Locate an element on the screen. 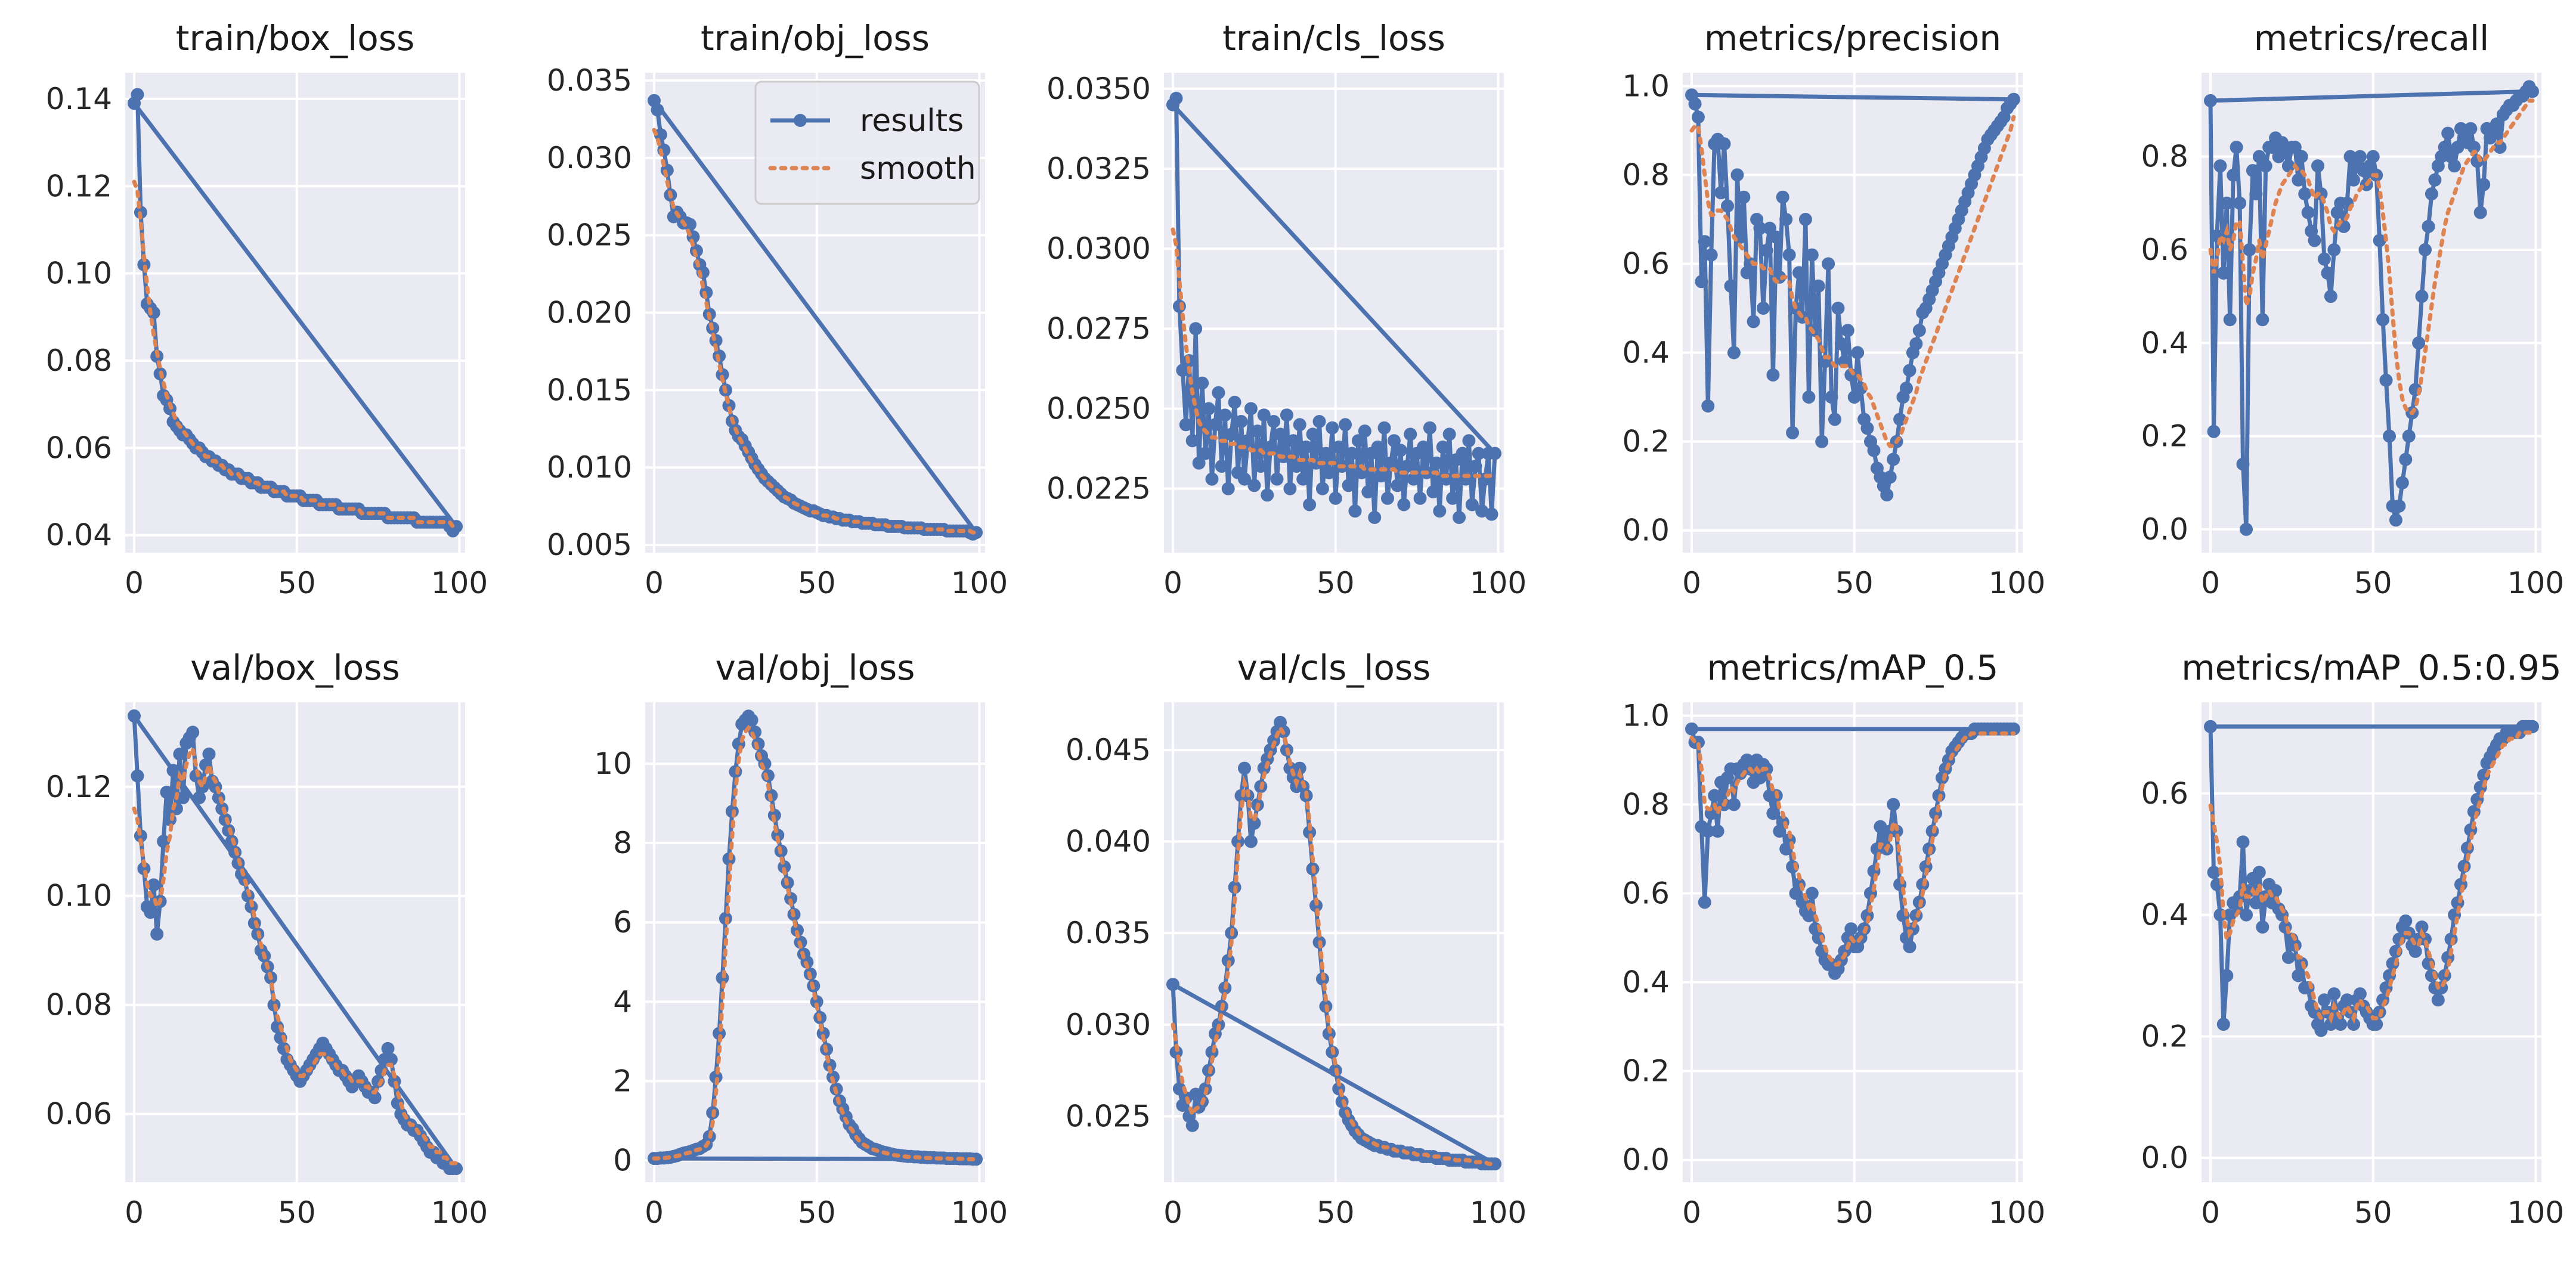  y-tick-label: 0.08 is located at coordinates (79, 360).